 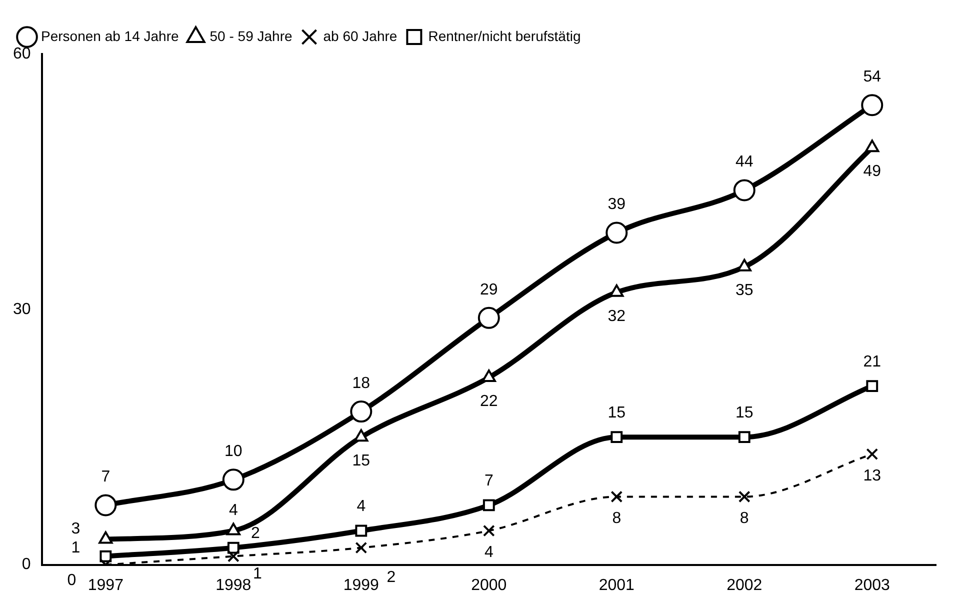 What do you see at coordinates (106, 585) in the screenshot?
I see `x-tick-label: 1997` at bounding box center [106, 585].